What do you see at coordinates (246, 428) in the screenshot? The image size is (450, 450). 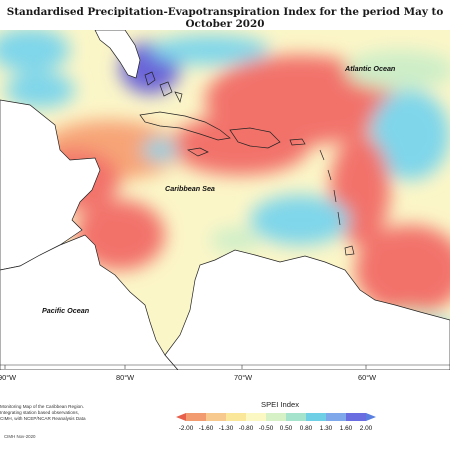 I see `legend-value-label: -0.80` at bounding box center [246, 428].